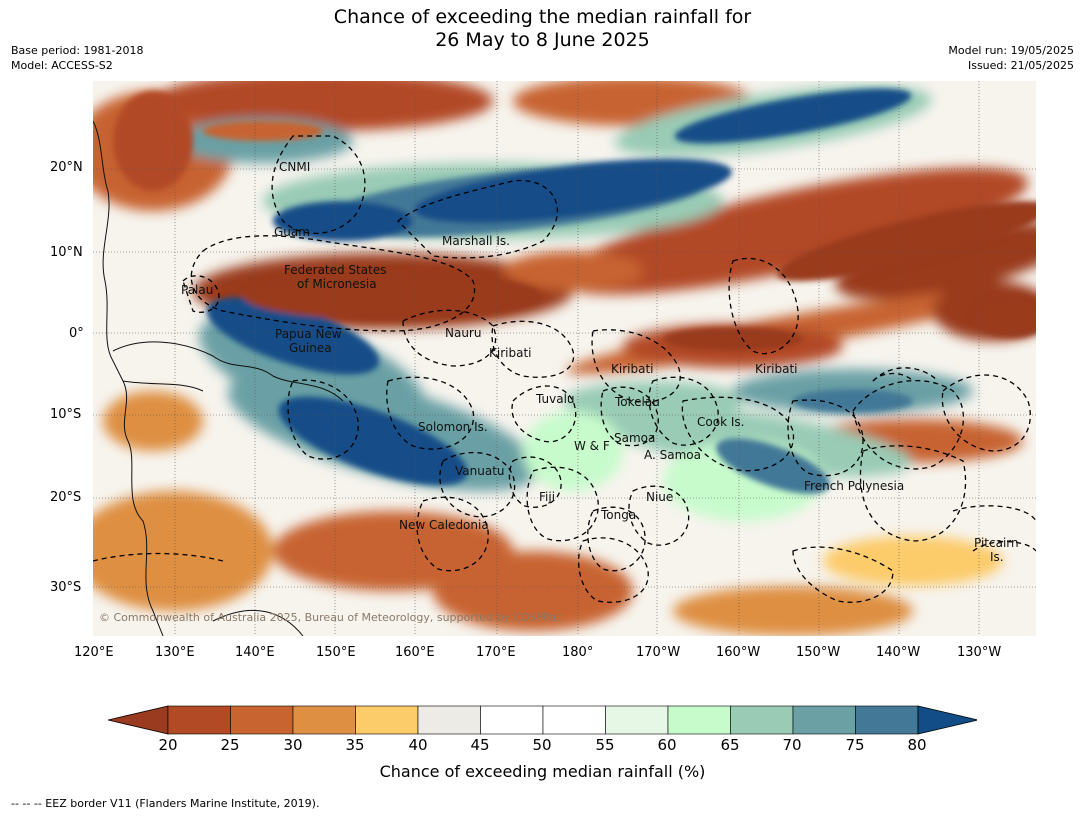 This screenshot has width=1085, height=816. I want to click on colorbar-tick-65: 65, so click(730, 745).